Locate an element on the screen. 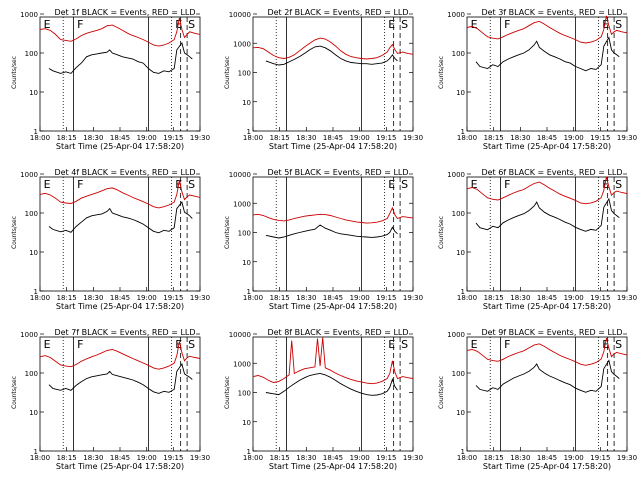 This screenshot has width=640, height=480. x-tick-label: 19:00 is located at coordinates (574, 138).